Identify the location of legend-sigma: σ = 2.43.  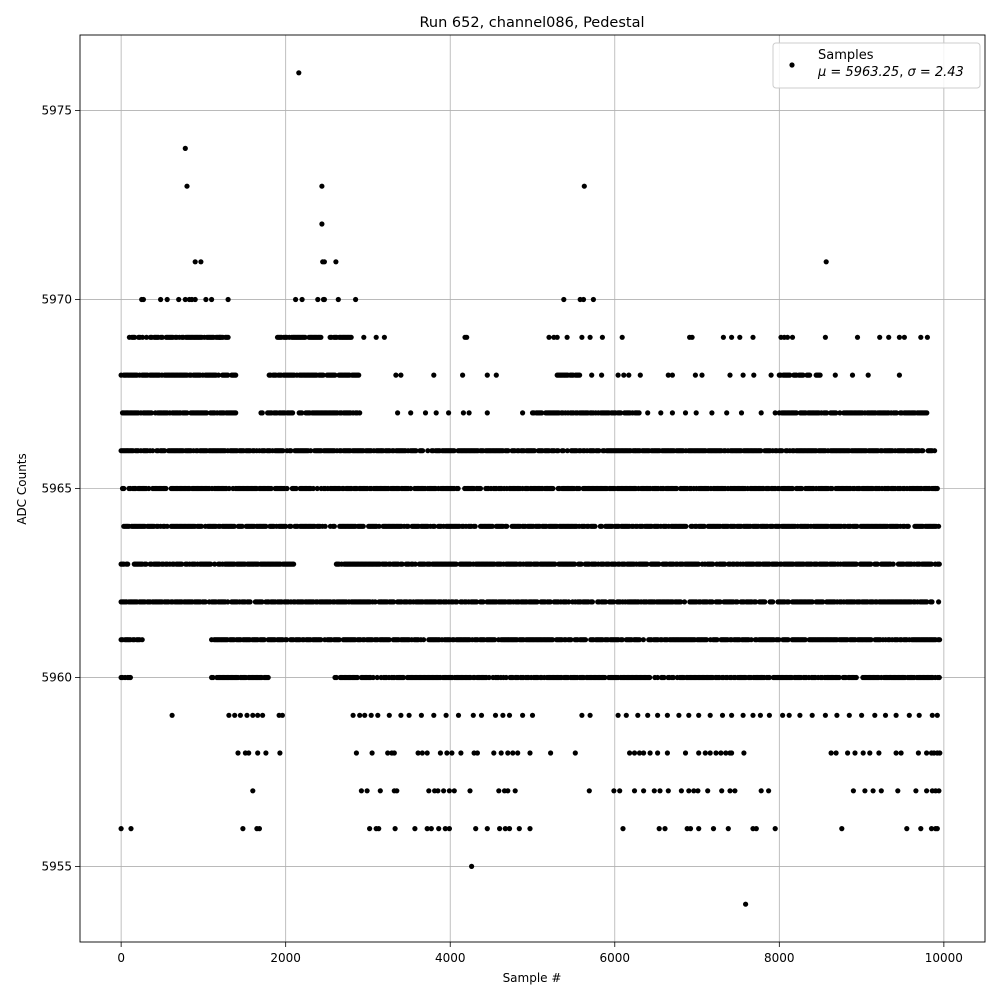
(935, 72).